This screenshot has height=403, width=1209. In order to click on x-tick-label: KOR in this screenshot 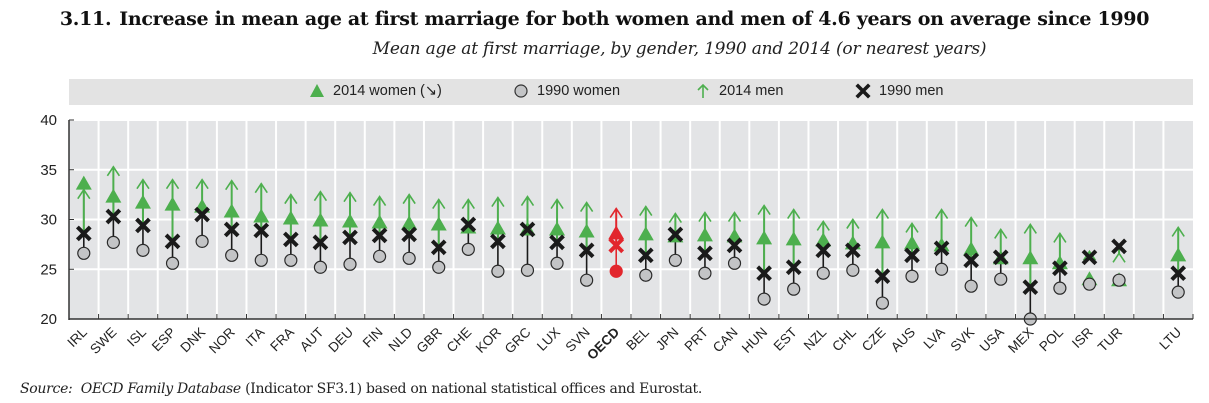, I will do `click(488, 339)`.